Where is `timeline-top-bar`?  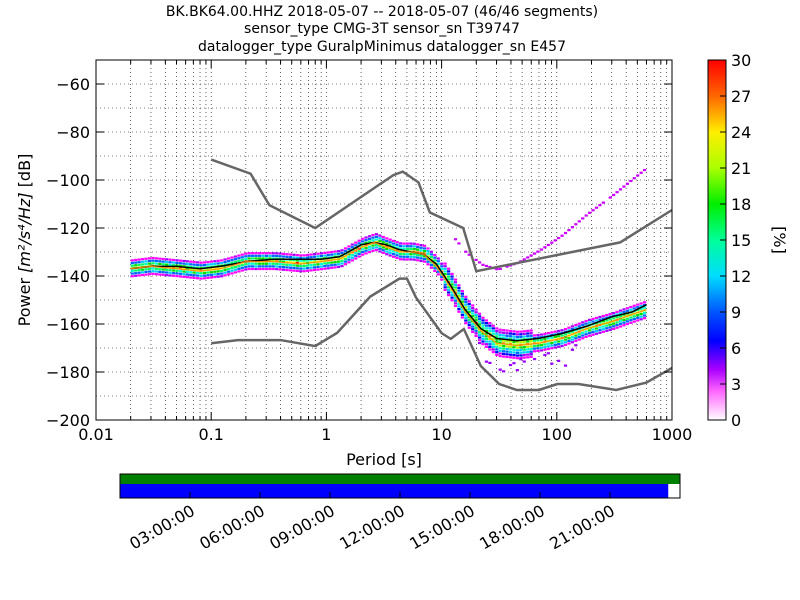
timeline-top-bar is located at coordinates (400, 479).